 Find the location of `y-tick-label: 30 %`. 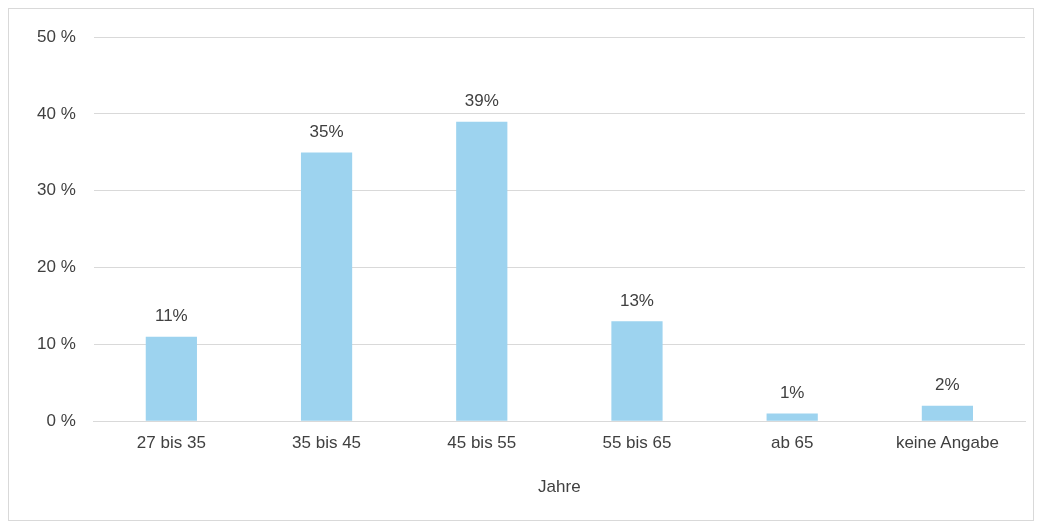

y-tick-label: 30 % is located at coordinates (56, 190).